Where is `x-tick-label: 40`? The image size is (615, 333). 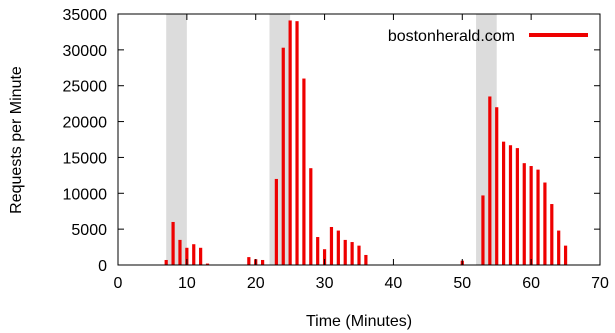
x-tick-label: 40 is located at coordinates (394, 283).